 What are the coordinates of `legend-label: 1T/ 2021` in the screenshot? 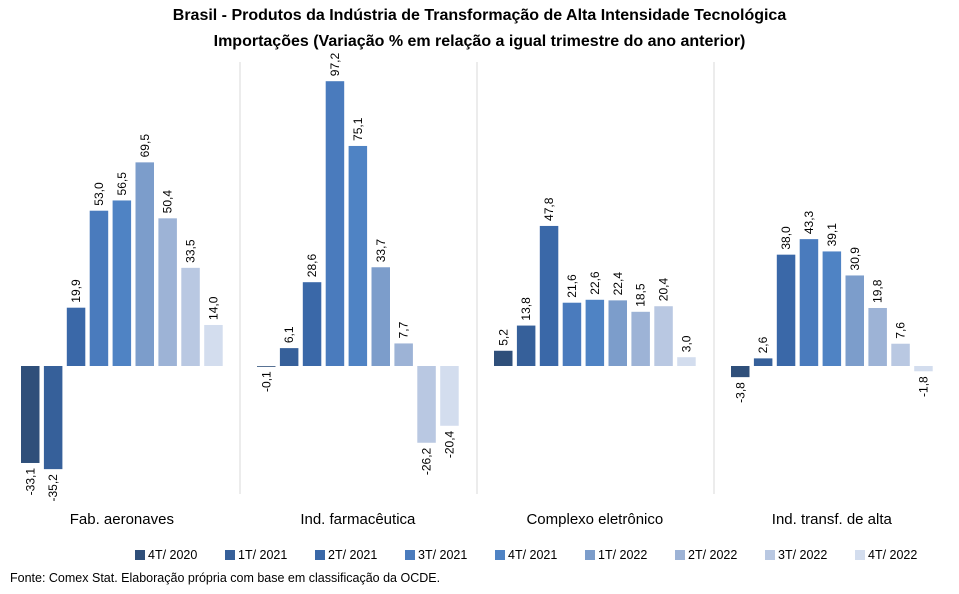 It's located at (262, 555).